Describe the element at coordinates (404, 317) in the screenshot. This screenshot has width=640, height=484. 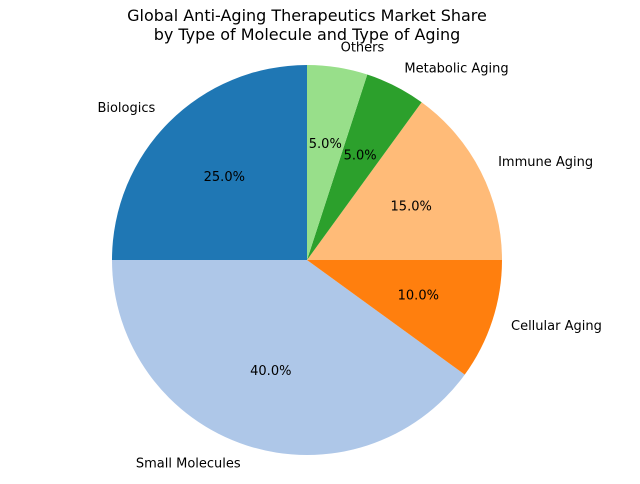
I see `pie-slice-cellular-aging` at that location.